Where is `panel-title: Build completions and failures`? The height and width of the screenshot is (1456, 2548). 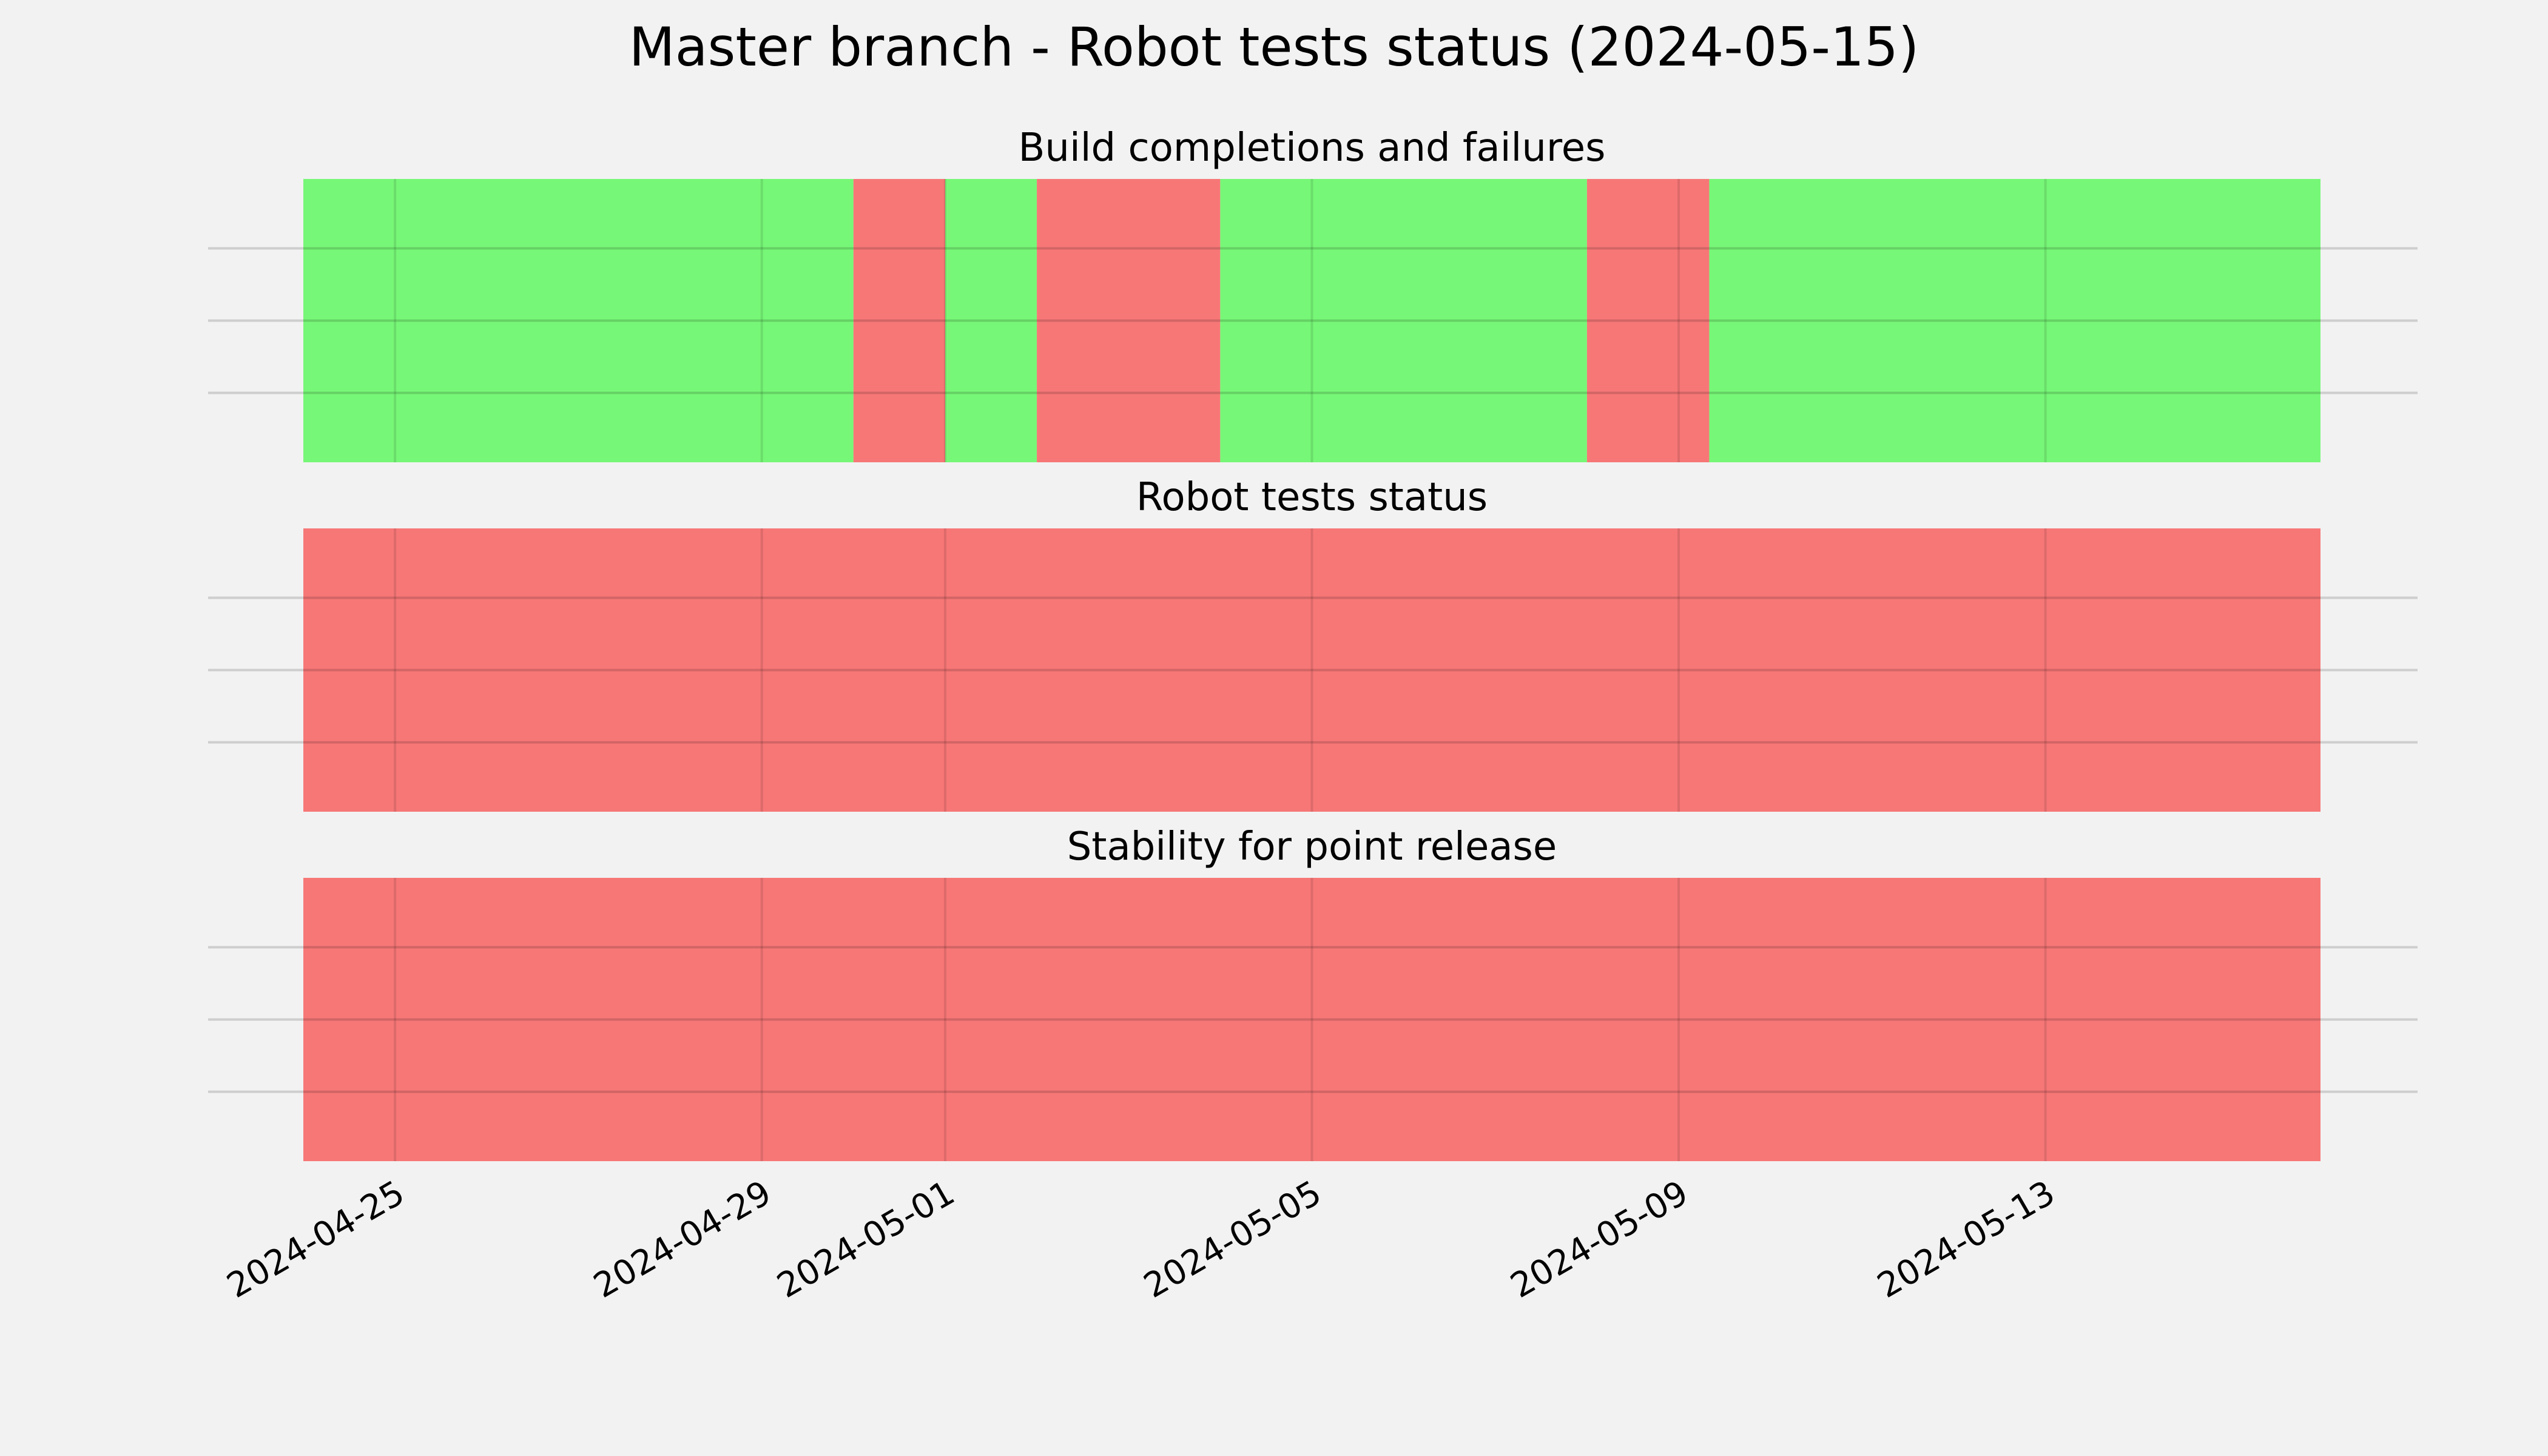 panel-title: Build completions and failures is located at coordinates (1312, 148).